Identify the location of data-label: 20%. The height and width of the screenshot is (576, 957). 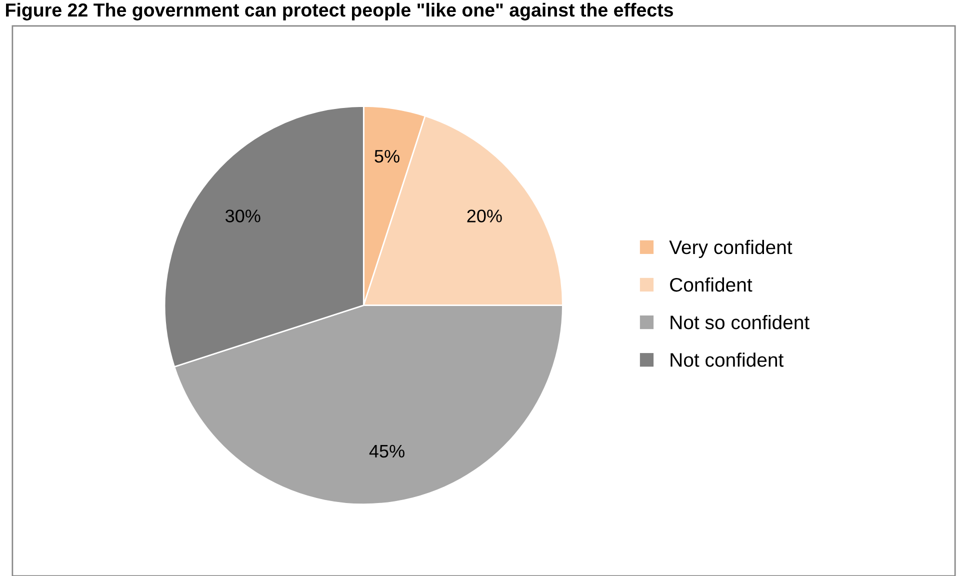
(484, 216).